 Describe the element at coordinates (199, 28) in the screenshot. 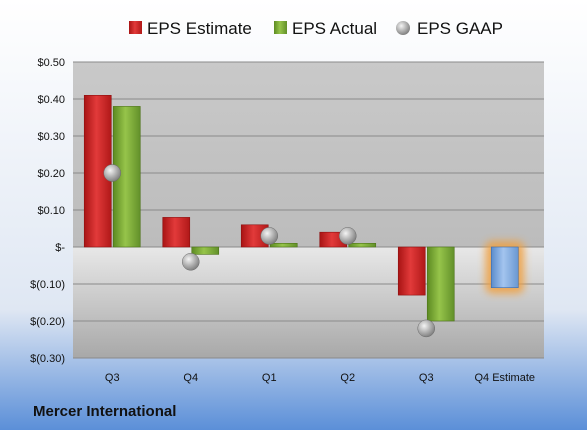

I see `legend-label-eps-estimate: EPS Estimate` at that location.